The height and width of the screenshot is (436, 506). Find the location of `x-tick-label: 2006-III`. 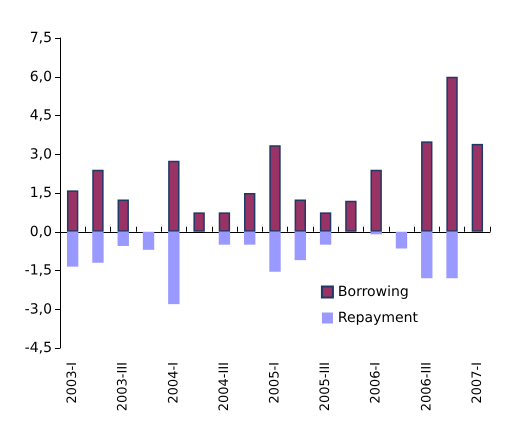

x-tick-label: 2006-III is located at coordinates (426, 387).